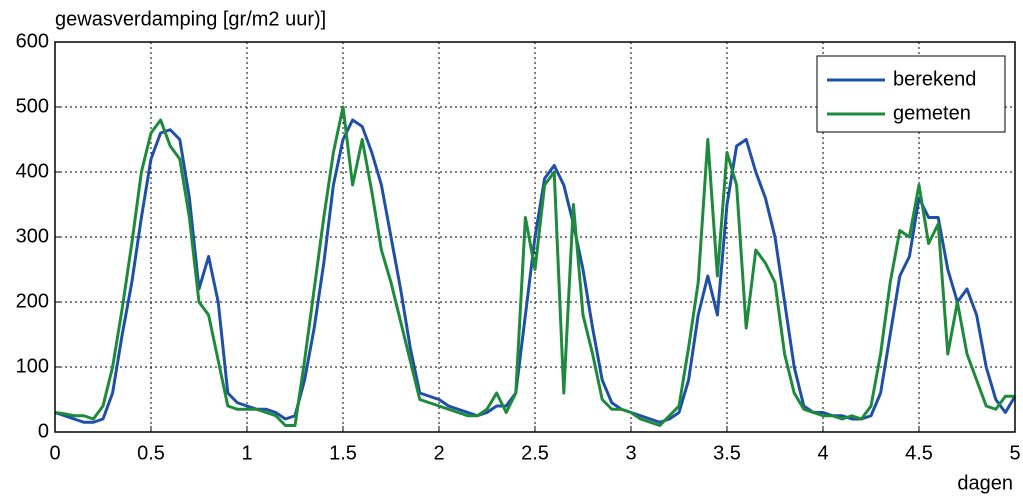 The image size is (1023, 500). What do you see at coordinates (32, 301) in the screenshot?
I see `y-tick-label: 200` at bounding box center [32, 301].